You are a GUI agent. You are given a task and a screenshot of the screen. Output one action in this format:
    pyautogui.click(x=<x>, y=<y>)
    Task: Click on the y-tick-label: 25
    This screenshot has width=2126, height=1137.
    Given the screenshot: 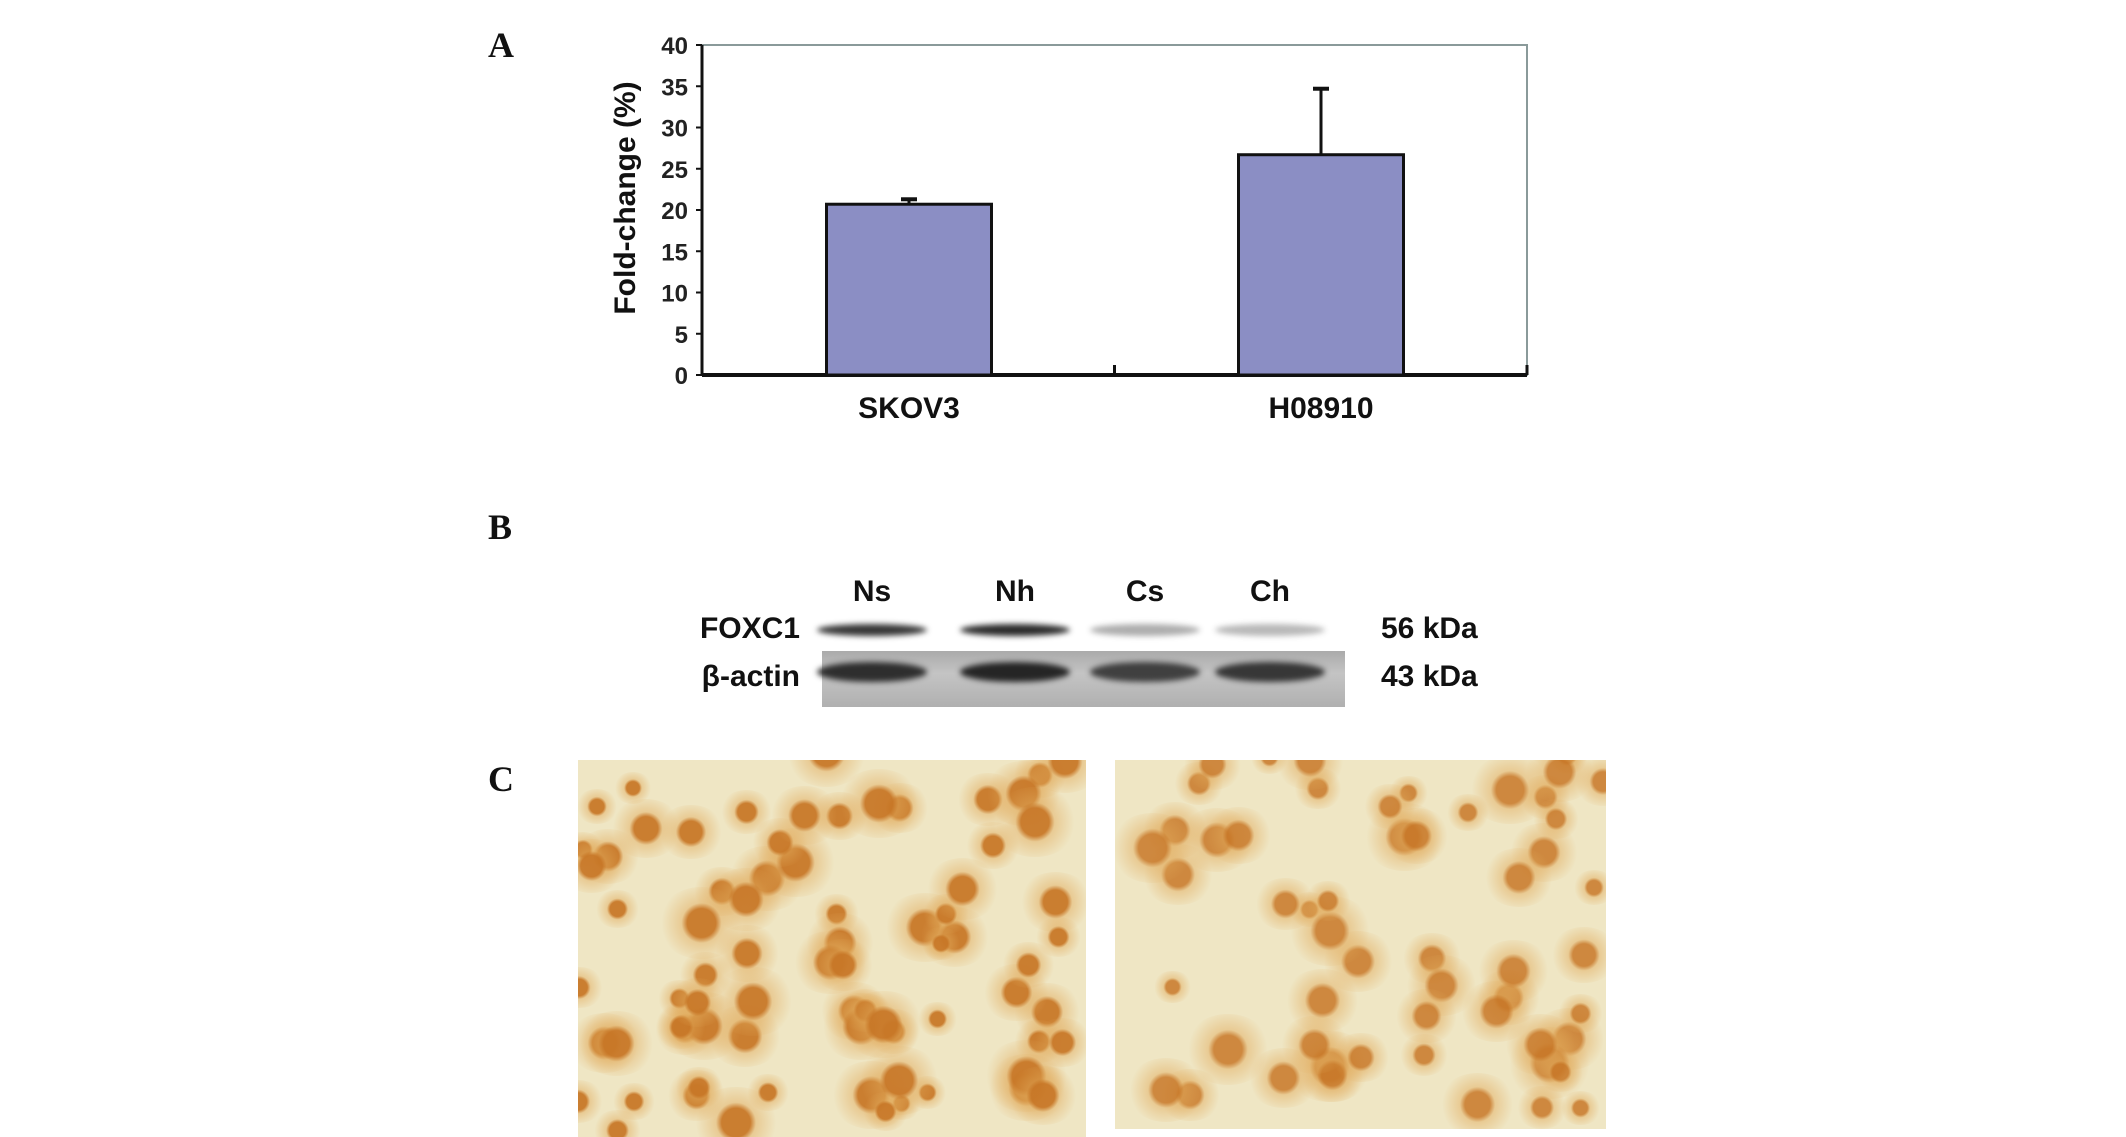 What is the action you would take?
    pyautogui.click(x=674, y=170)
    